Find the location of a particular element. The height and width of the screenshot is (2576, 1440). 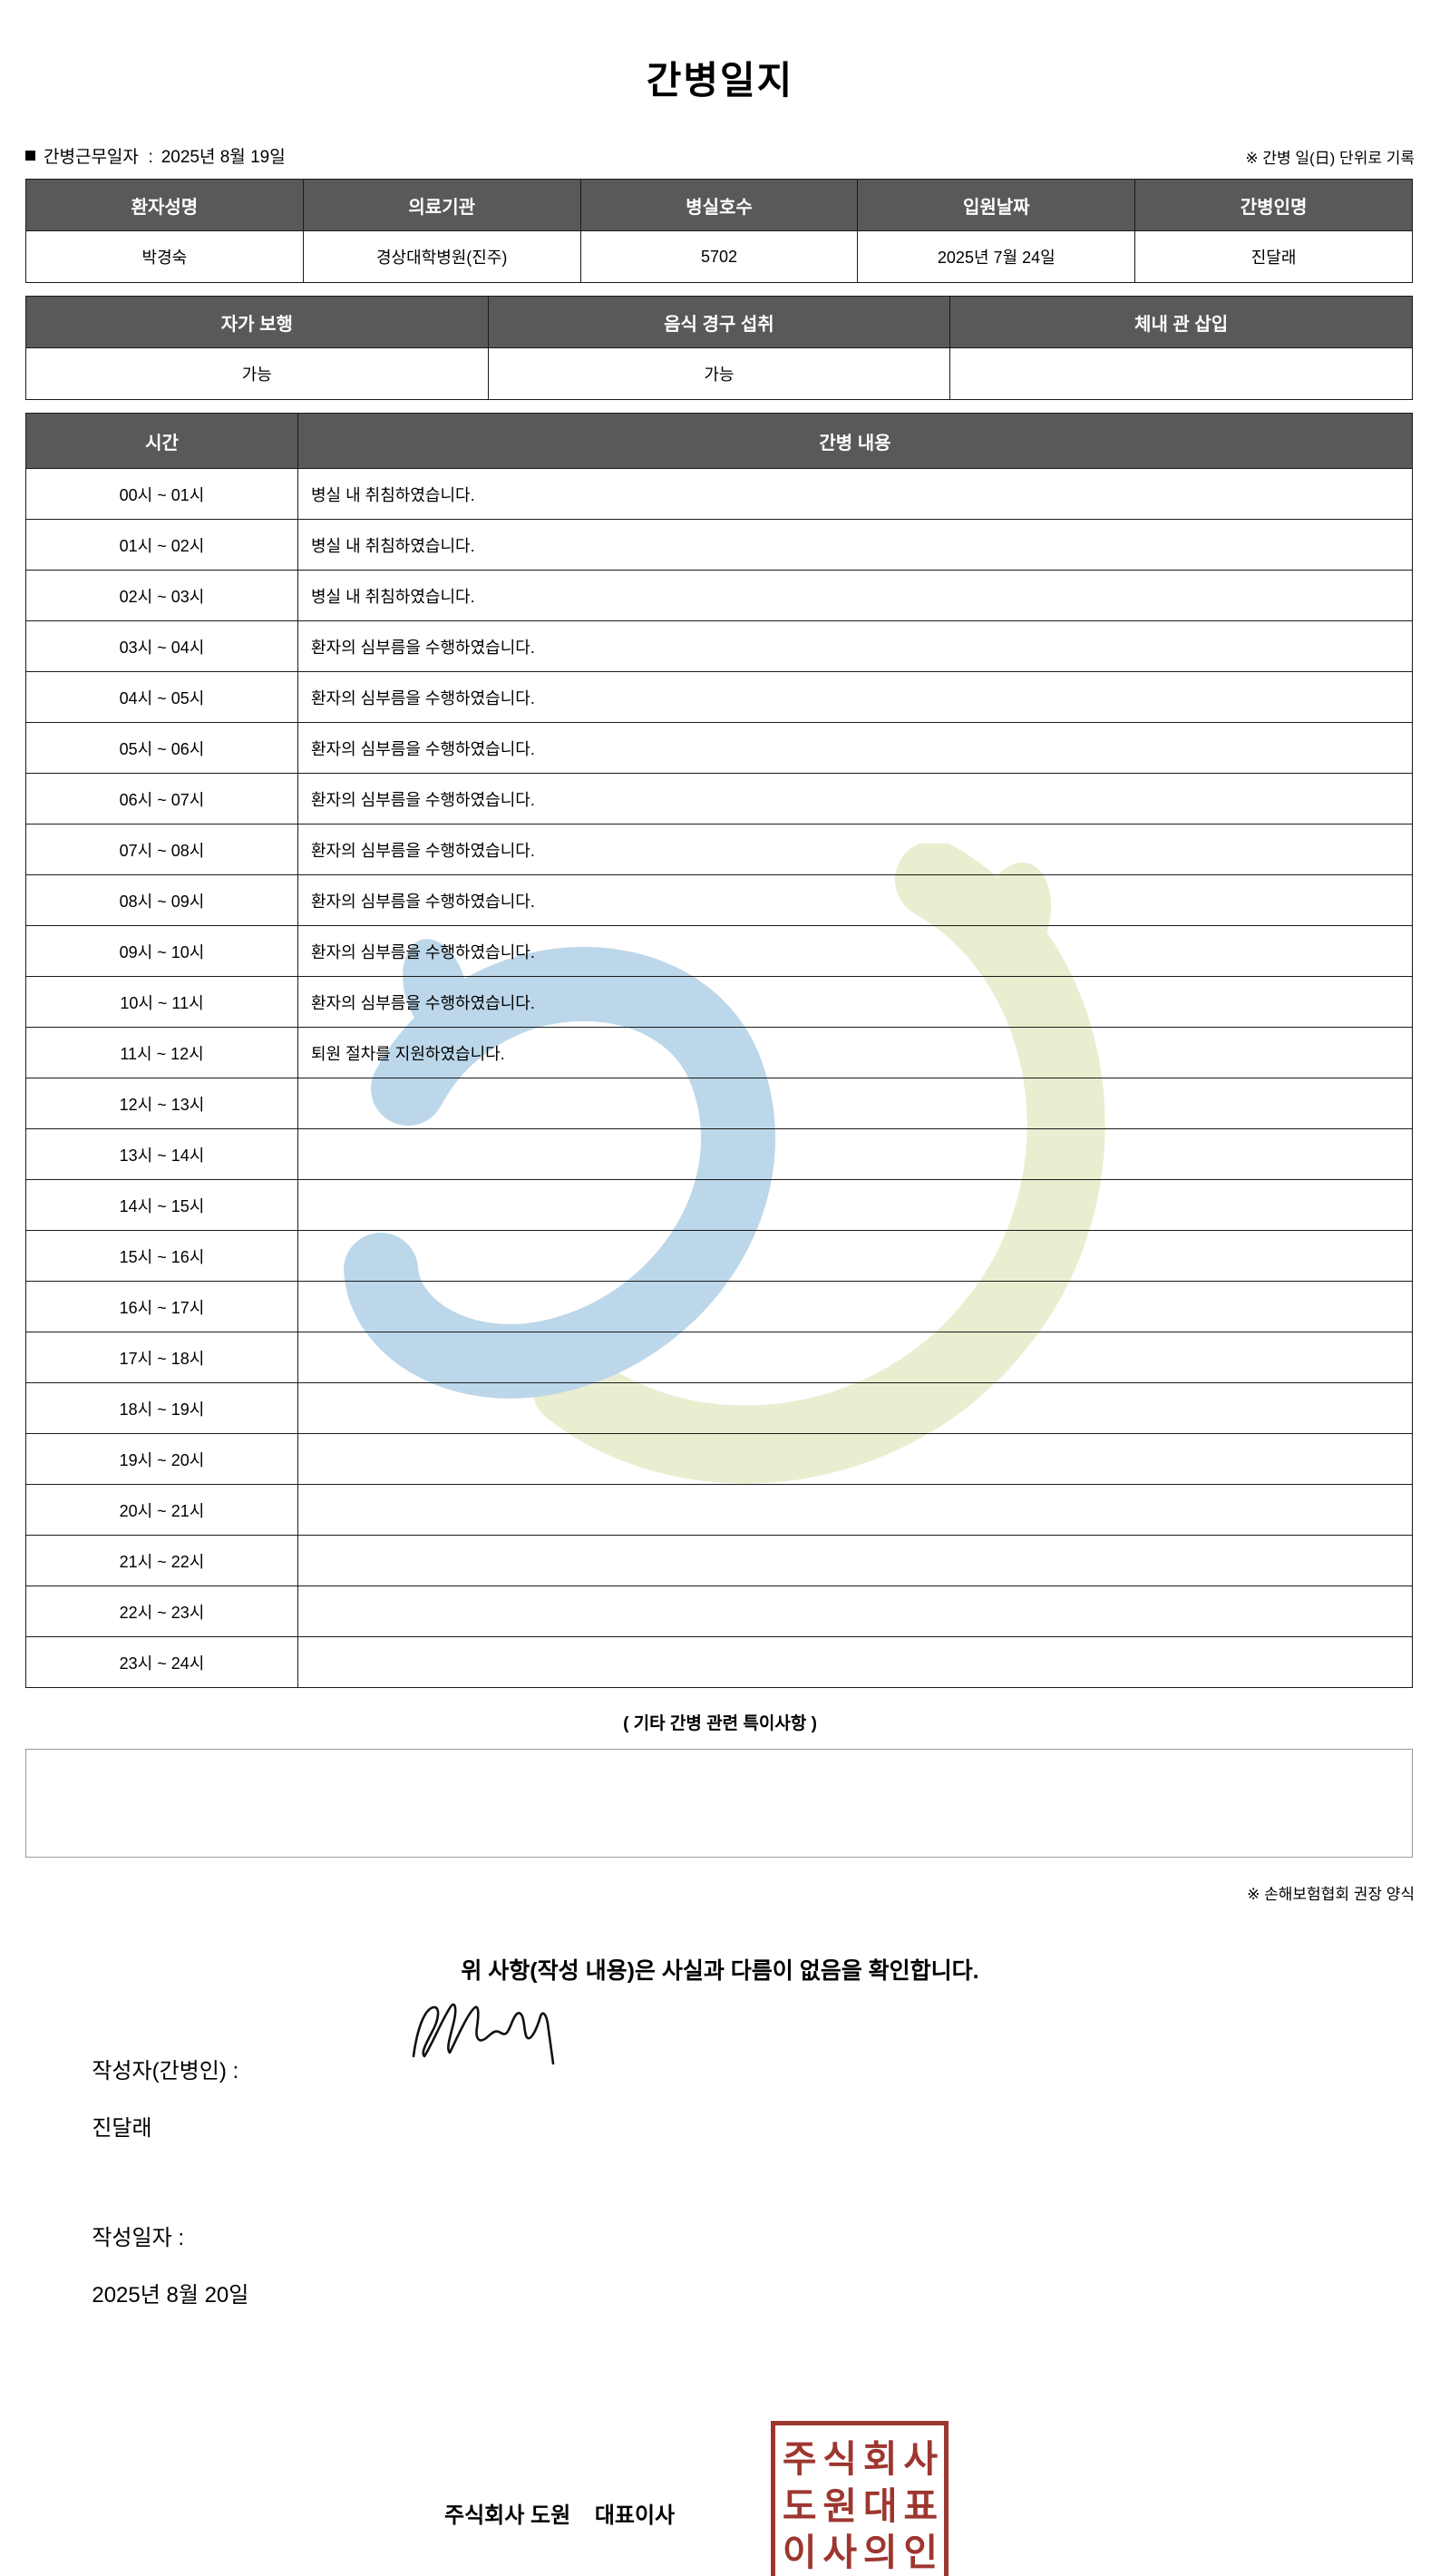

column-header-patient-name: 환자성명 is located at coordinates (164, 205).